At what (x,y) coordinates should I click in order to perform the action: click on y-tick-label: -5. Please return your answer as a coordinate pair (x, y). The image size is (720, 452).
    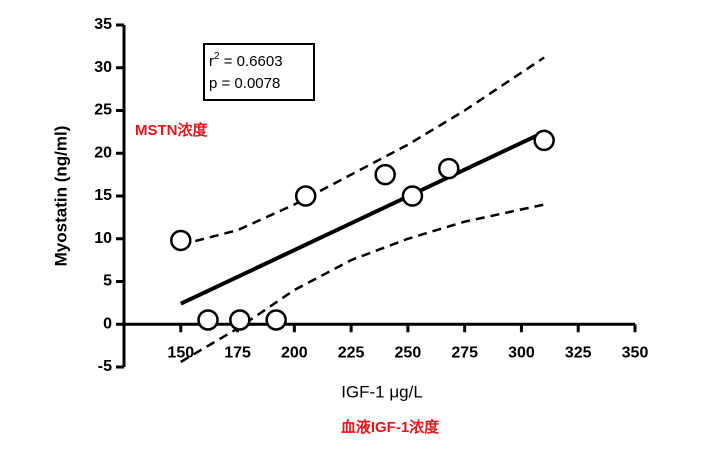
    Looking at the image, I should click on (105, 366).